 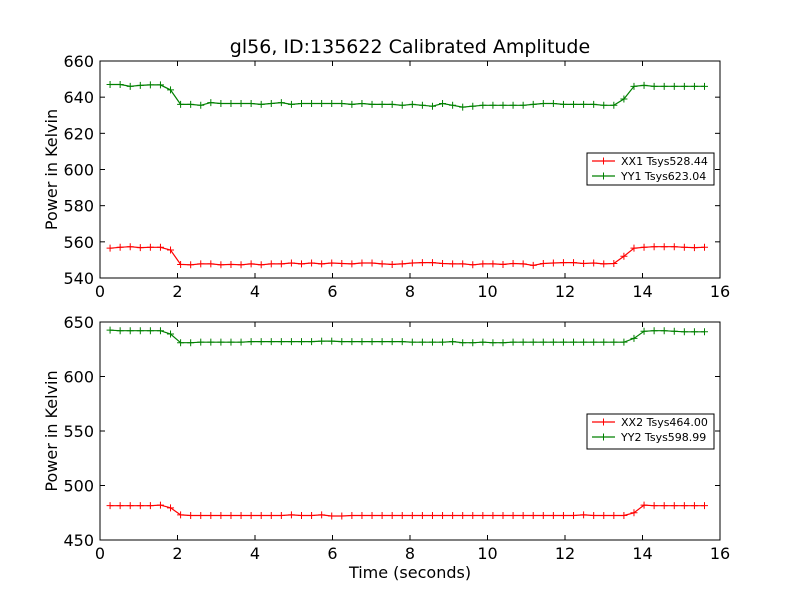 I want to click on y-tick-label: 450, so click(x=78, y=540).